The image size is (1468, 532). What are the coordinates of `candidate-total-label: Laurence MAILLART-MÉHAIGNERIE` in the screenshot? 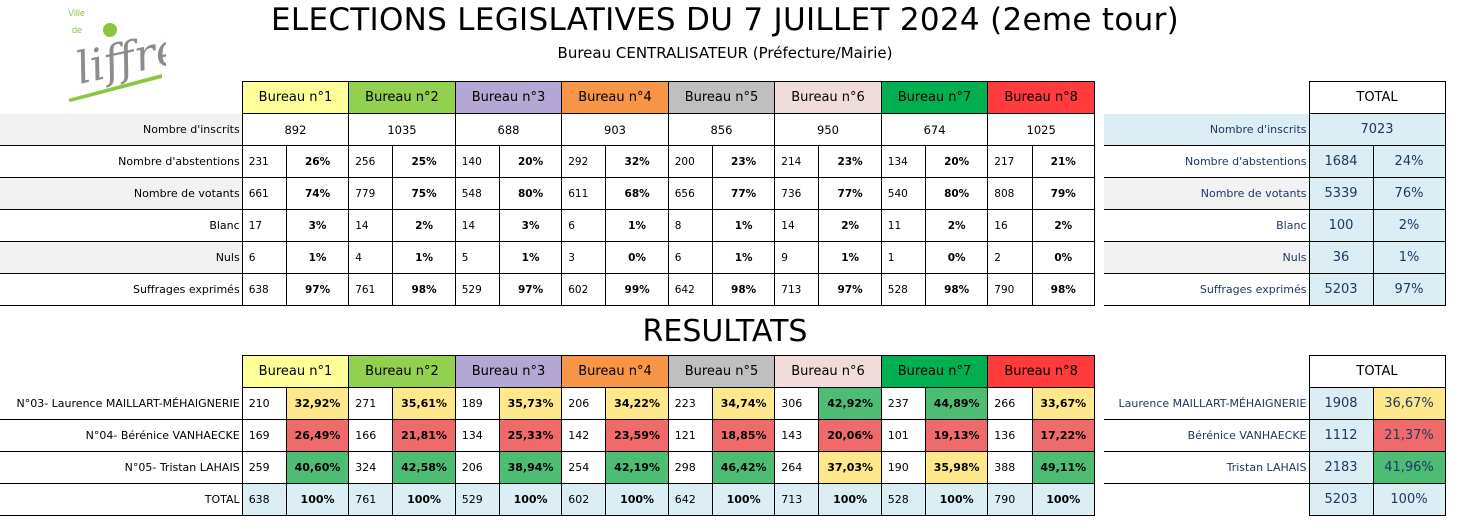 It's located at (1207, 403).